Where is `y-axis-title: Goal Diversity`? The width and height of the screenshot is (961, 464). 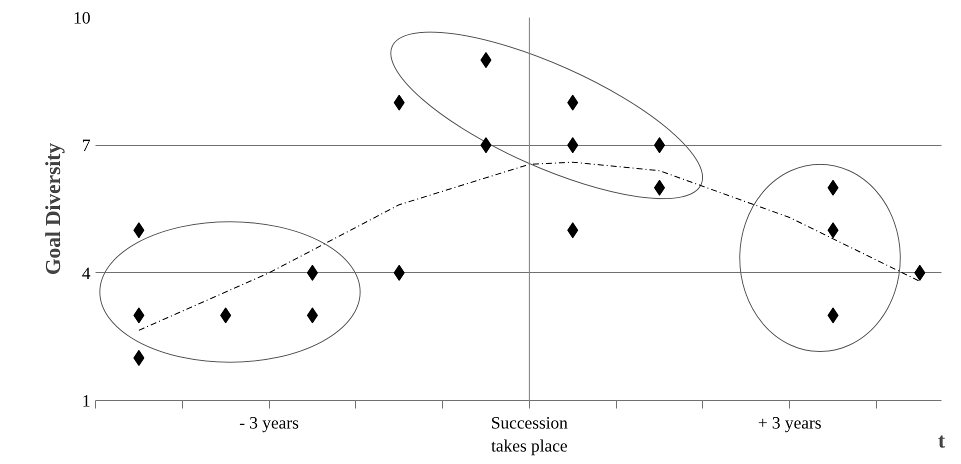
y-axis-title: Goal Diversity is located at coordinates (53, 209).